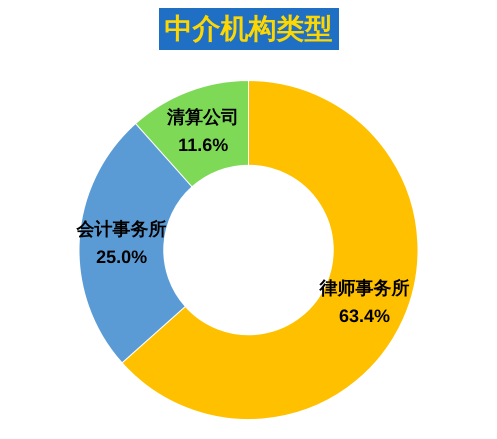  Describe the element at coordinates (203, 117) in the screenshot. I see `slice-label: 清算公司` at that location.